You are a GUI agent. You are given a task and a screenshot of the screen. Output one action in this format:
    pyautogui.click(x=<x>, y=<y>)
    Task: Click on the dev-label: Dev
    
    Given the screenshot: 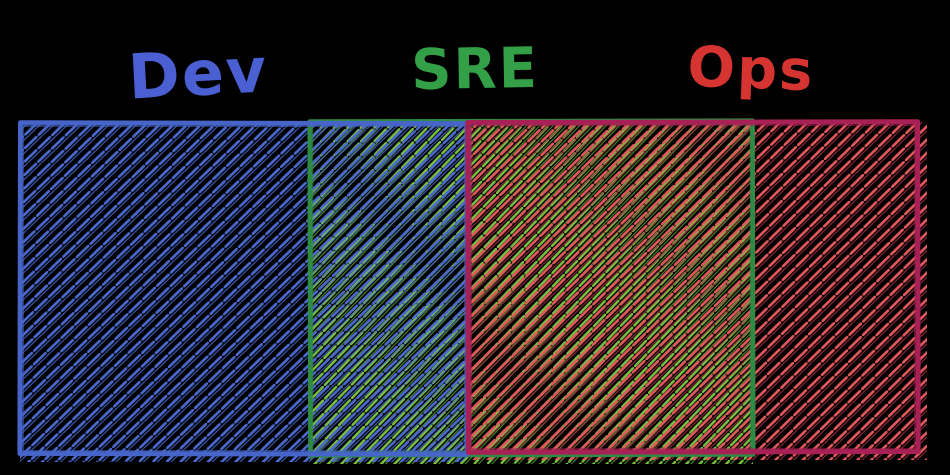 What is the action you would take?
    pyautogui.click(x=198, y=73)
    